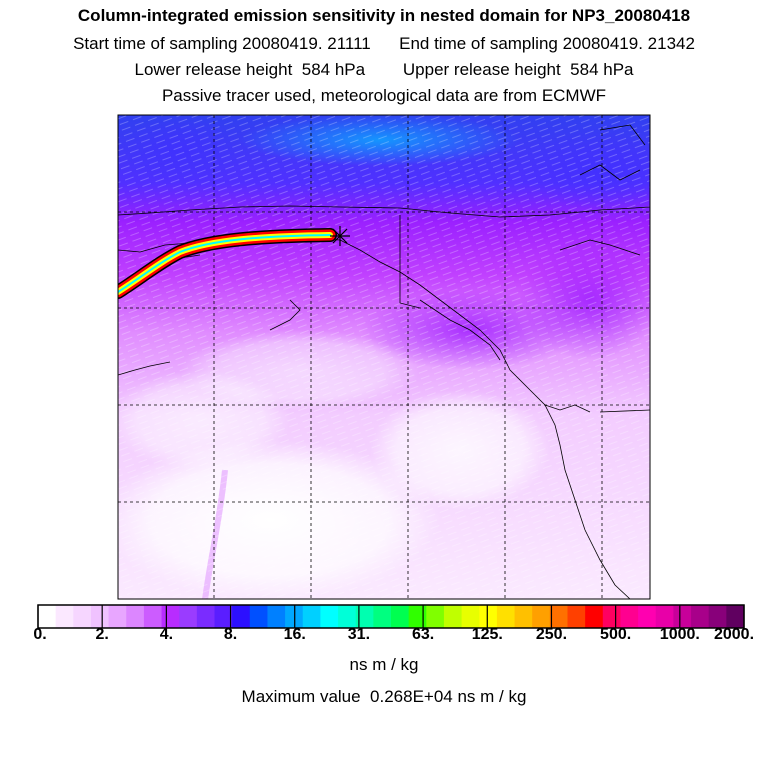 The height and width of the screenshot is (768, 768). I want to click on colorbar-tick-label: 31., so click(359, 634).